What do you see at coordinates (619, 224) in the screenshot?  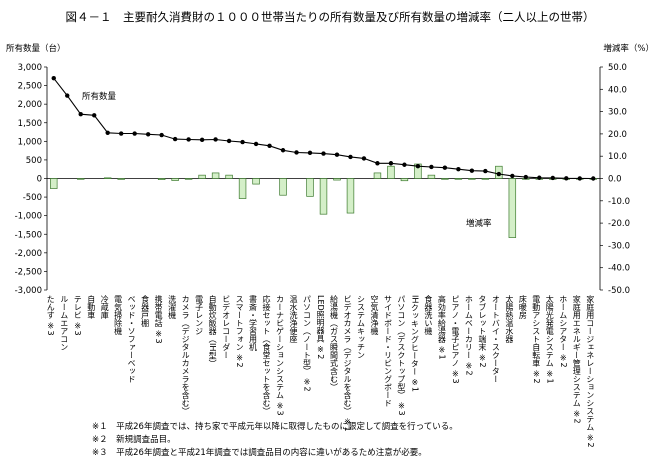 I see `right-tick-label: -20.0` at bounding box center [619, 224].